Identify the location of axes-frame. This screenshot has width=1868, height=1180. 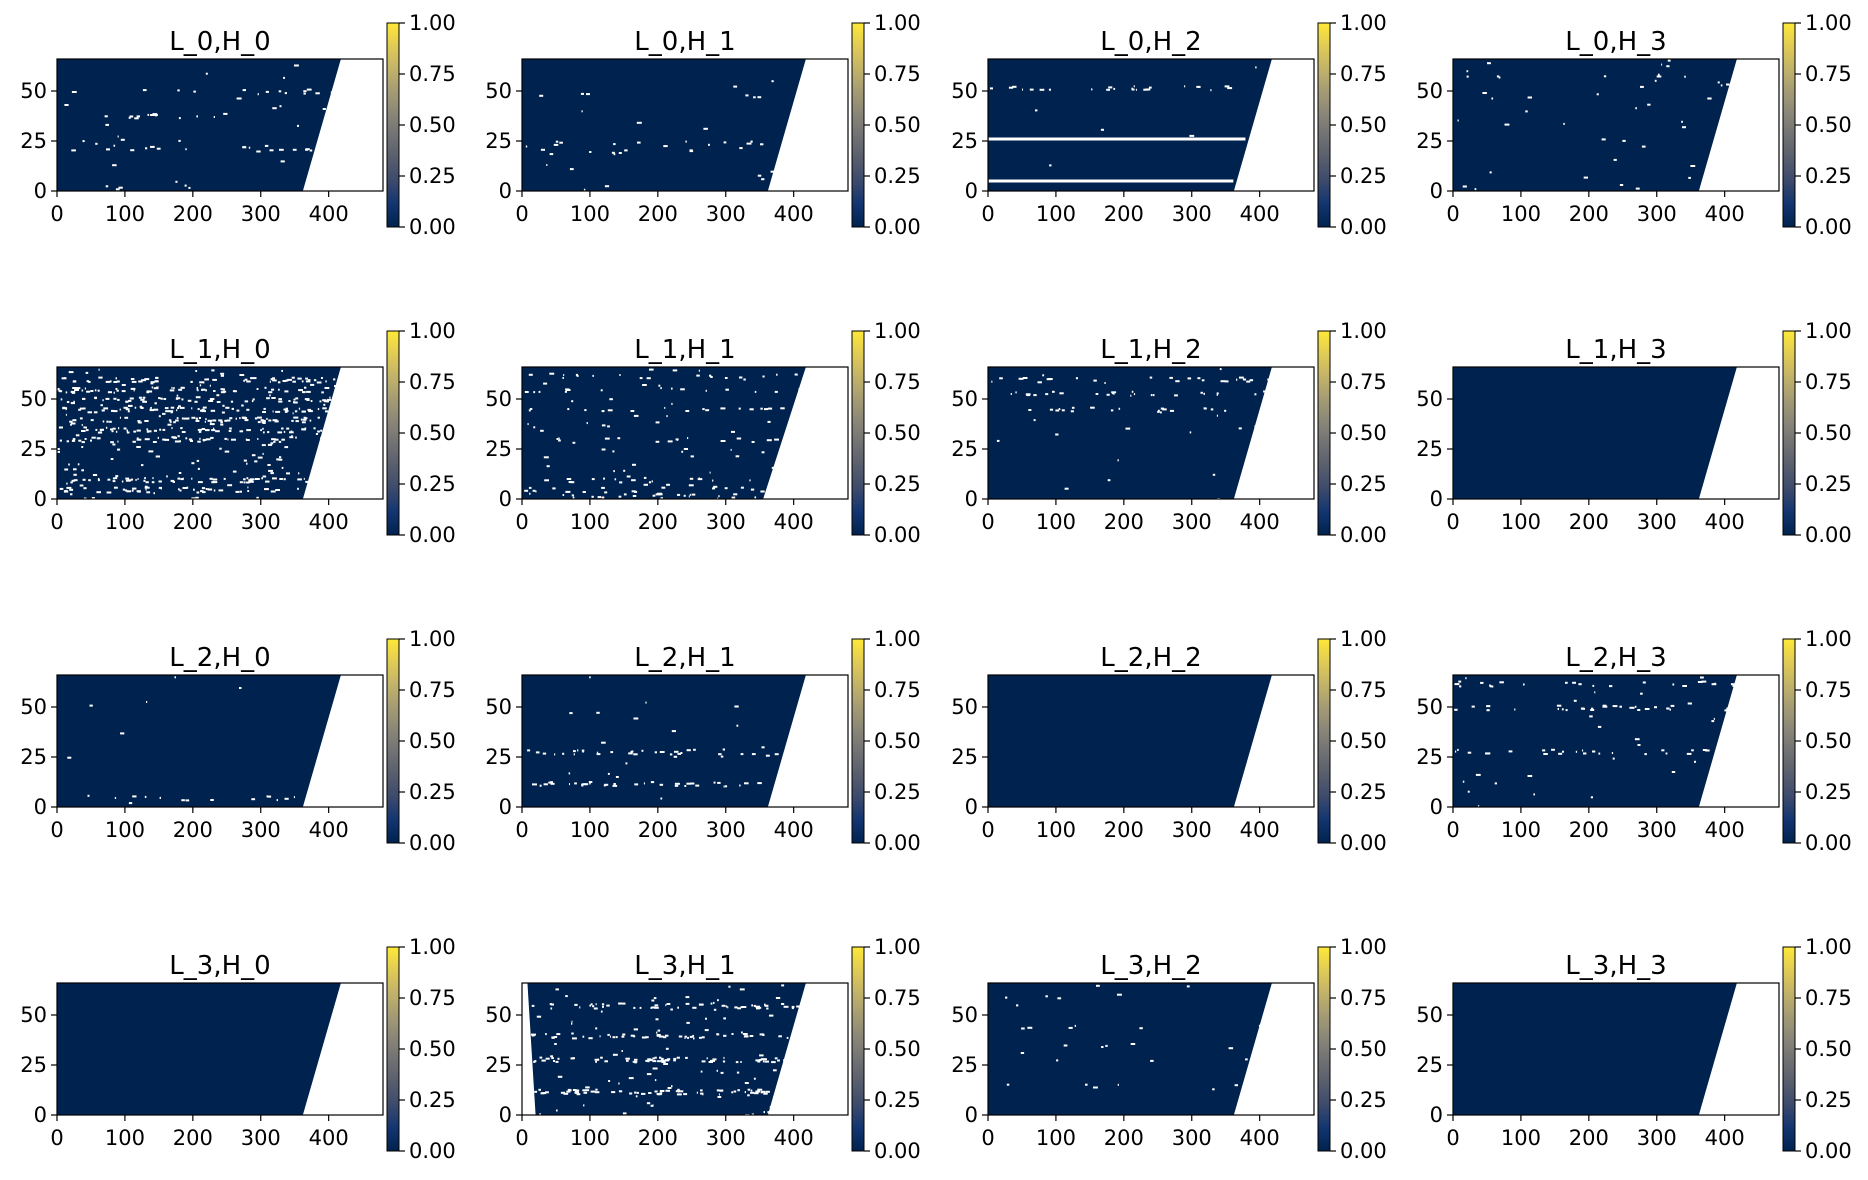
(220, 433).